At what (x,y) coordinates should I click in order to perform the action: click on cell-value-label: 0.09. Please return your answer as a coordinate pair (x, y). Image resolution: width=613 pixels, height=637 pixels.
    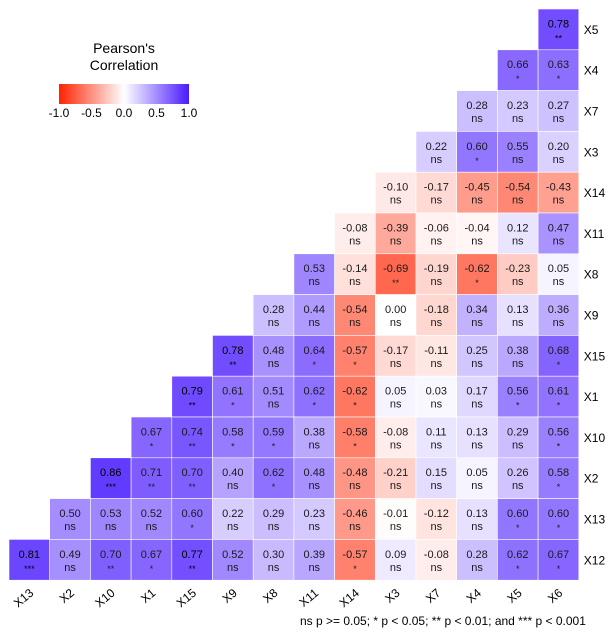
    Looking at the image, I should click on (395, 555).